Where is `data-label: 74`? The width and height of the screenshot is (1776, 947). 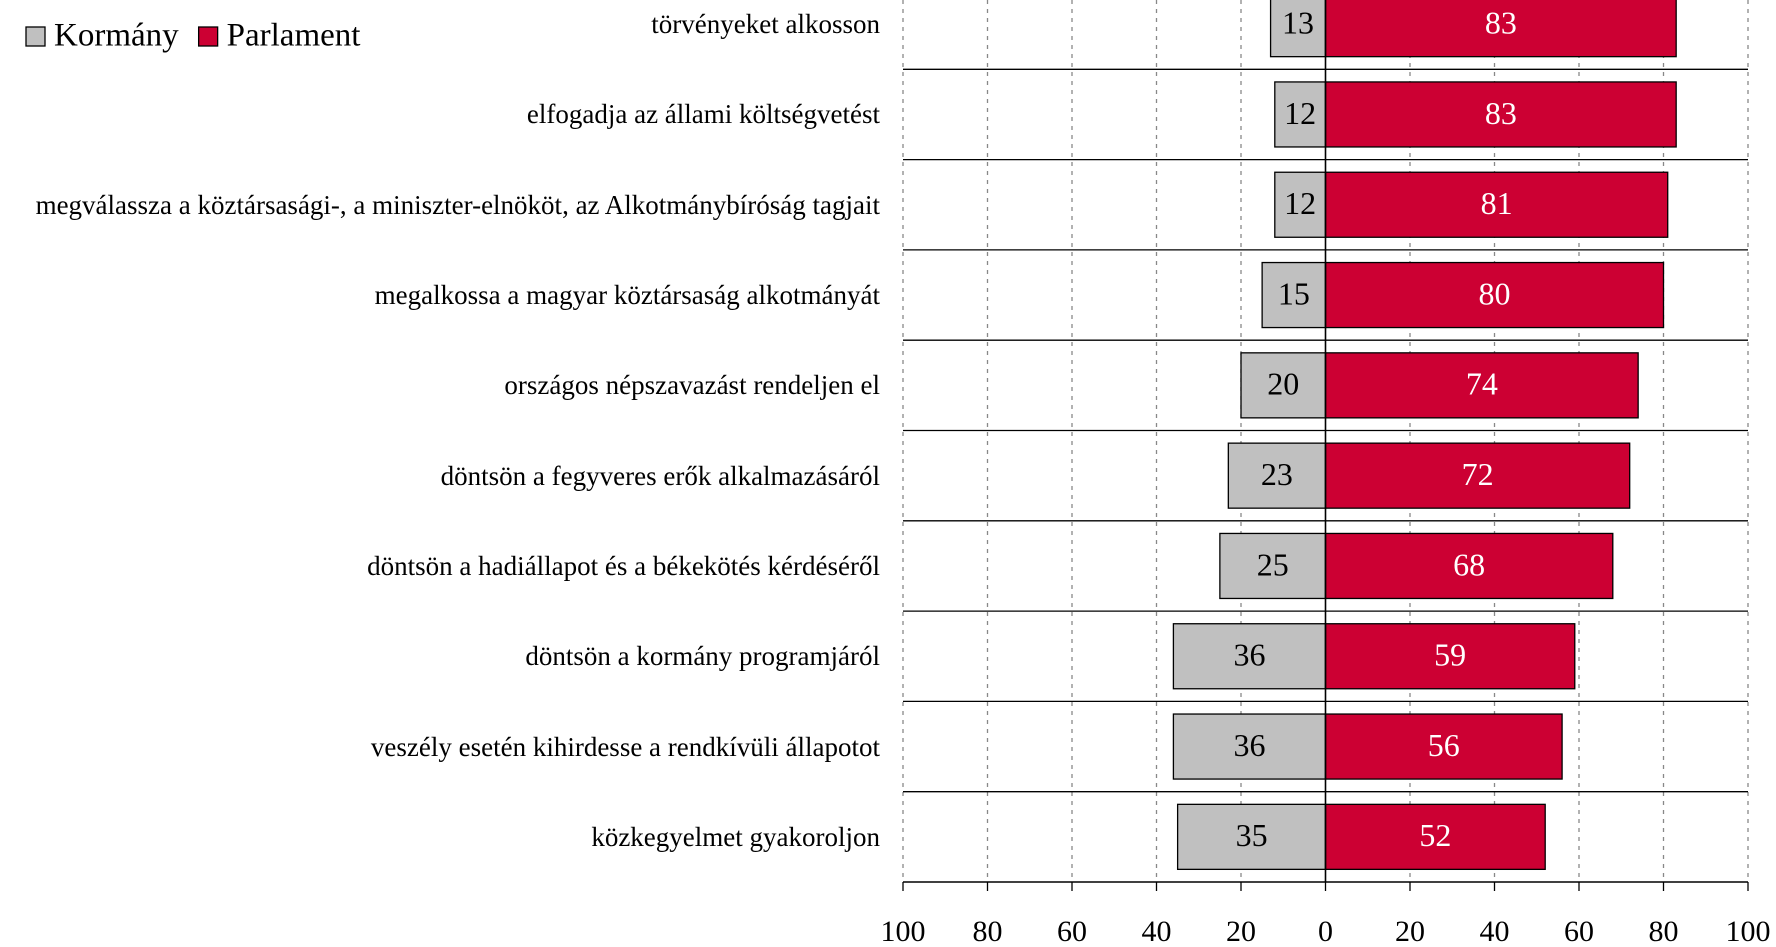 data-label: 74 is located at coordinates (1482, 384).